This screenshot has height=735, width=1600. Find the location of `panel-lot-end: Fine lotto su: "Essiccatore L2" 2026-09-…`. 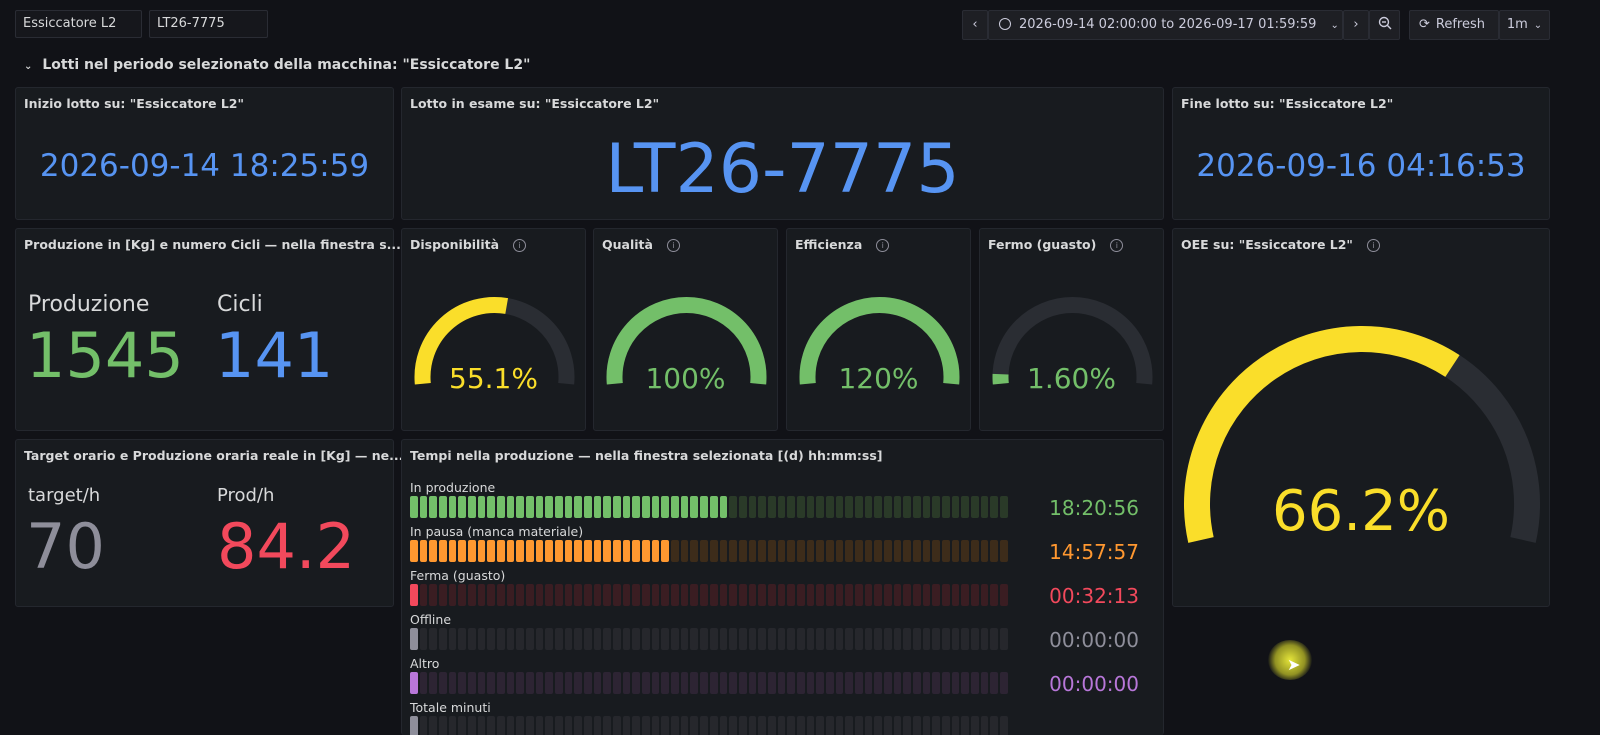

panel-lot-end: Fine lotto su: "Essiccatore L2" 2026-09-… is located at coordinates (1361, 153).